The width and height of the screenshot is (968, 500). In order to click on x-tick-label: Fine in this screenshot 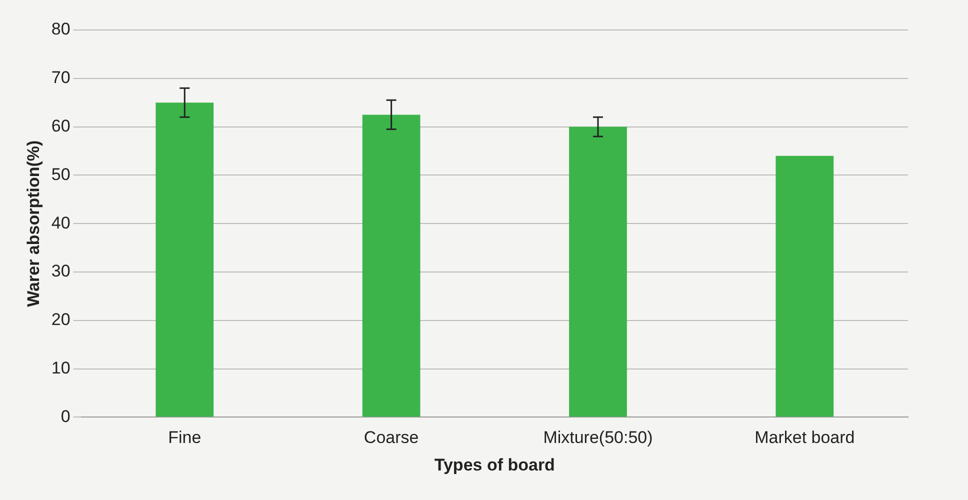, I will do `click(185, 438)`.